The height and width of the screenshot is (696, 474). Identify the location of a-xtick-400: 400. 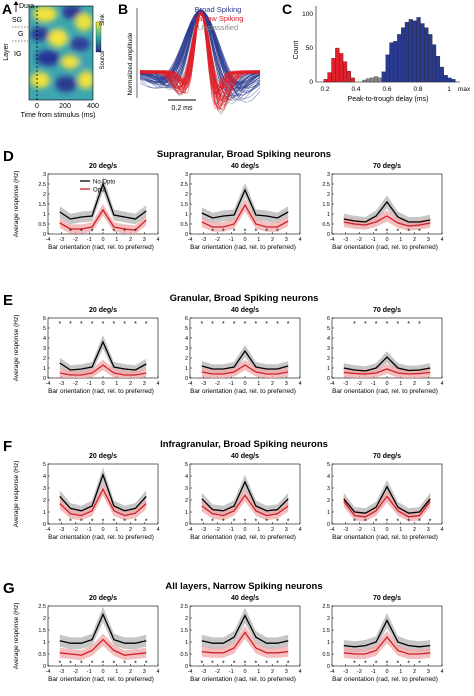
(93, 106).